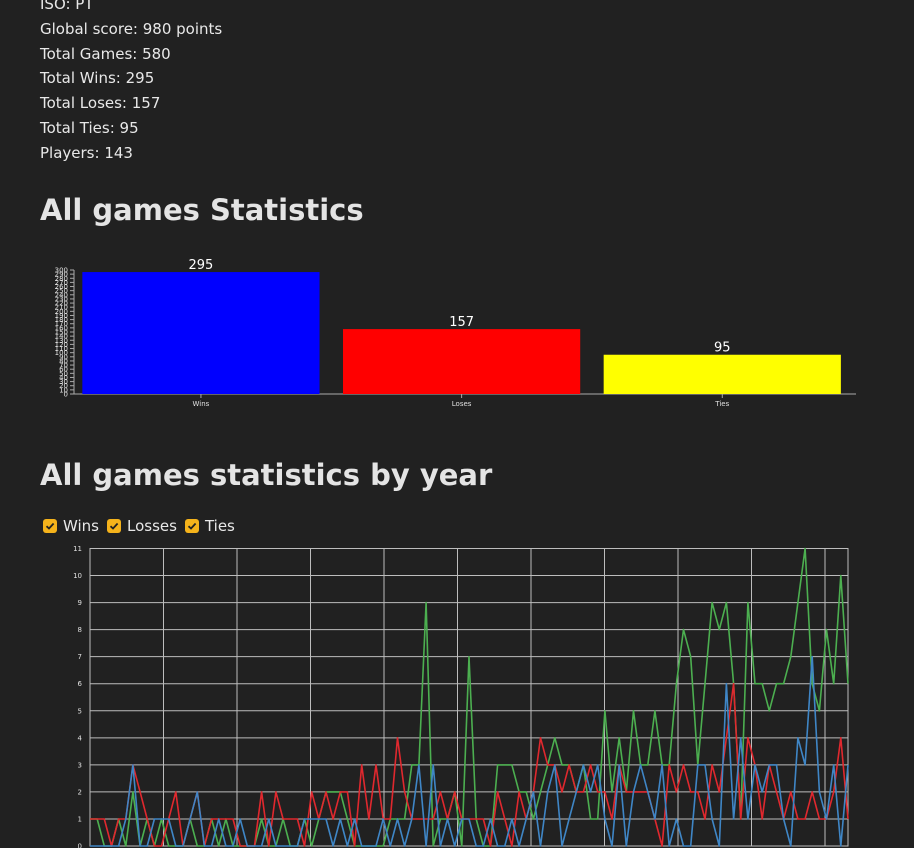 This screenshot has width=914, height=848. I want to click on y-tick-label: 280, so click(61, 279).